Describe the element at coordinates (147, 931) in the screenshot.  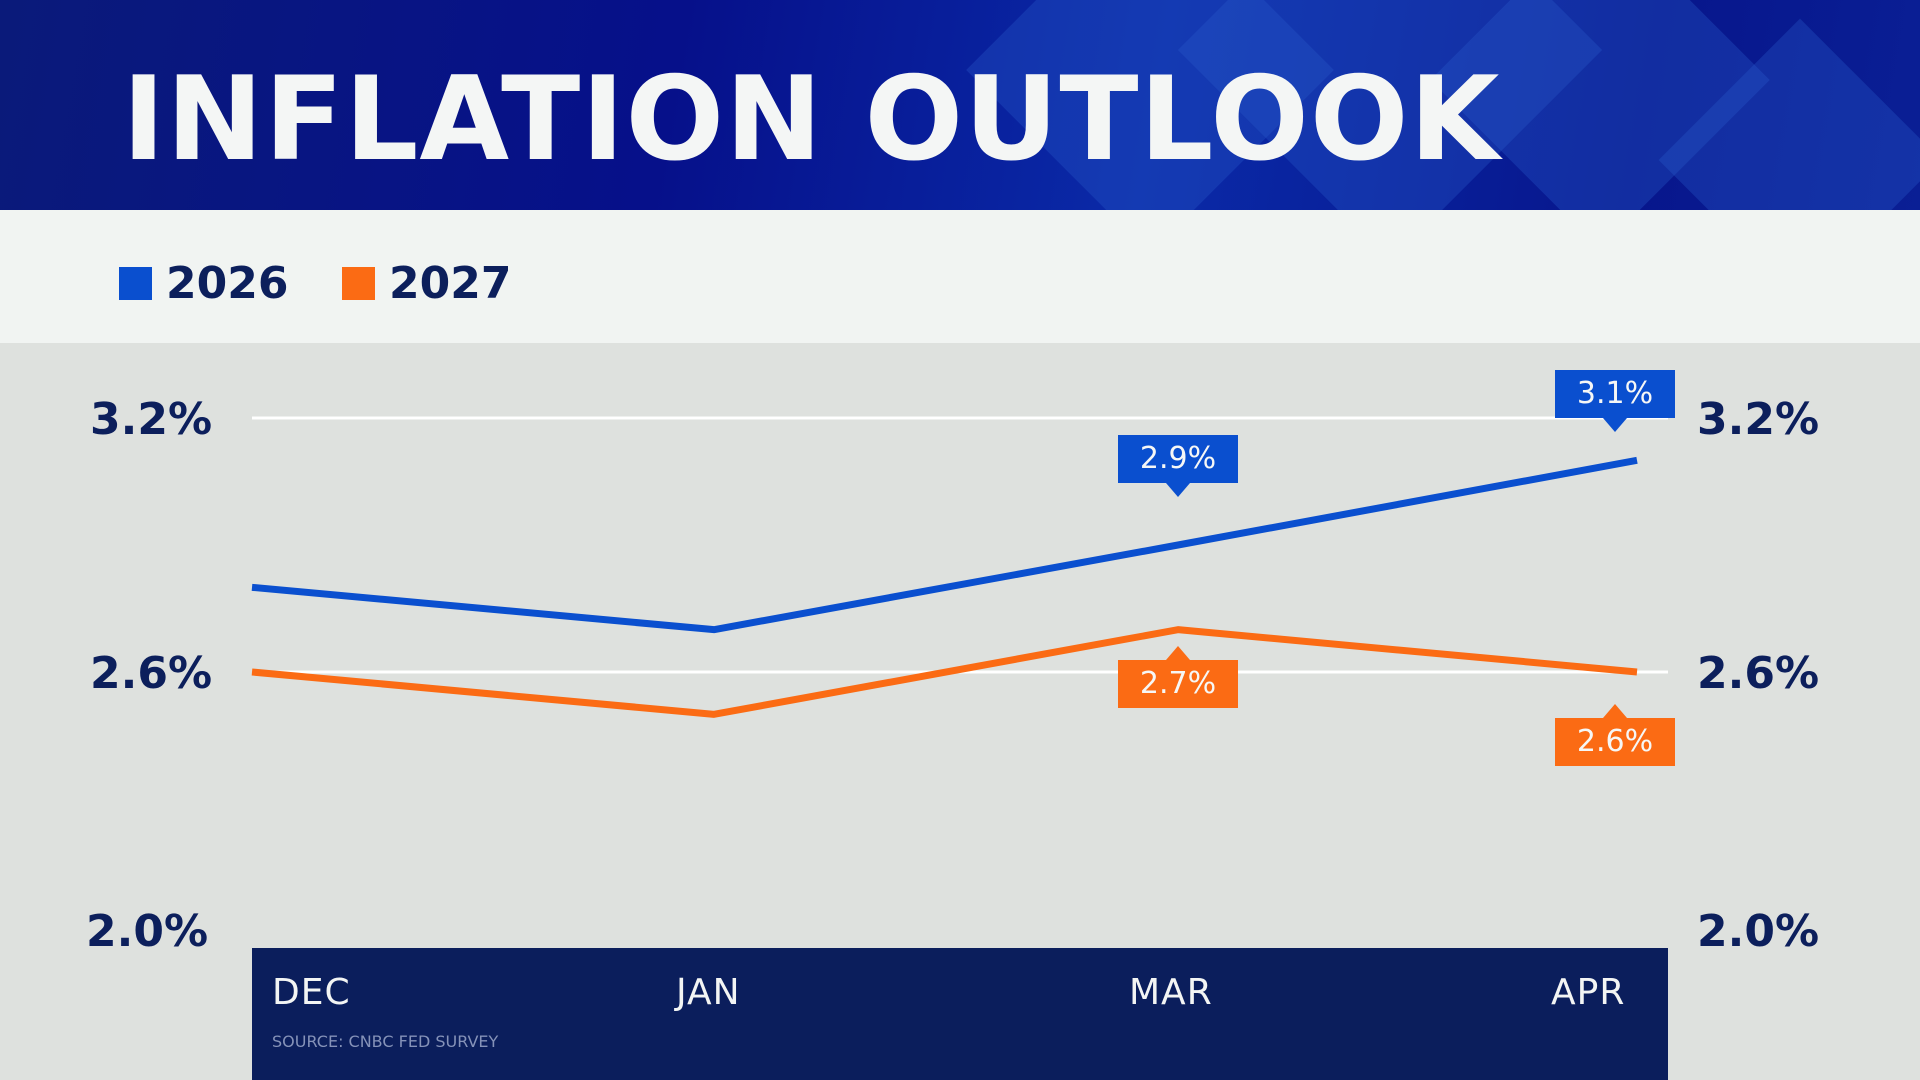
I see `y-tick-left-2-0: 2.0%` at that location.